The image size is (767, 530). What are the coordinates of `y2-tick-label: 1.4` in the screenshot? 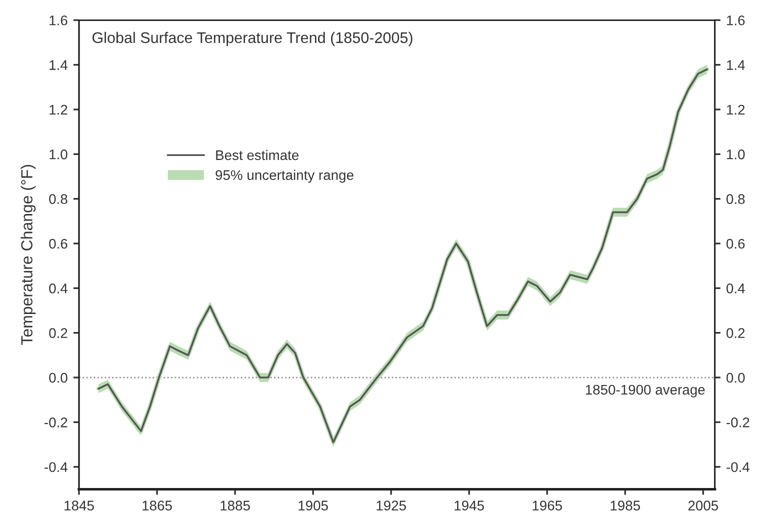 It's located at (736, 65).